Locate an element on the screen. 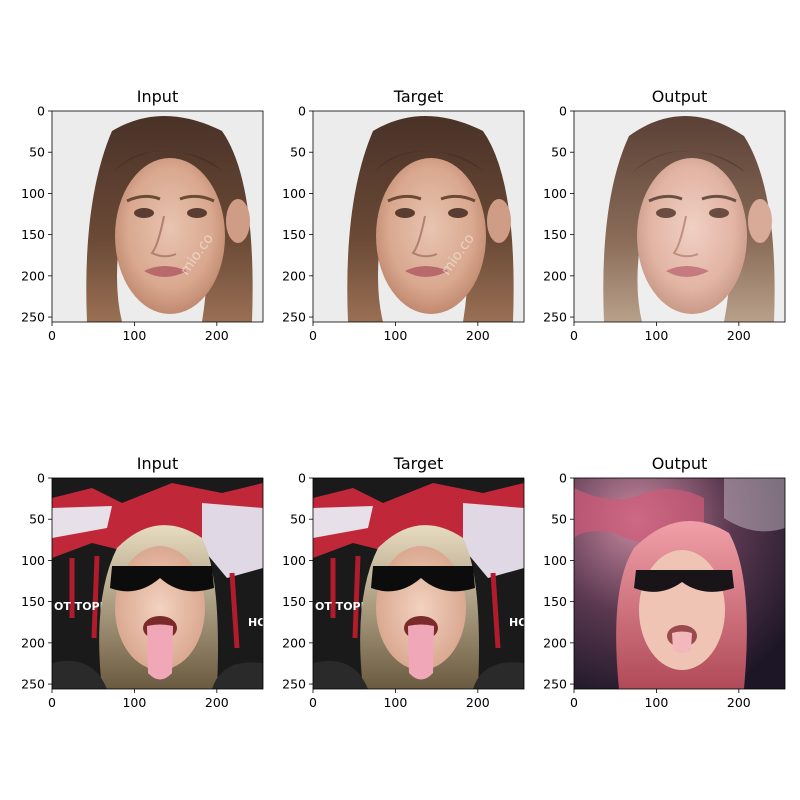 The width and height of the screenshot is (800, 800). panel-output-1: 0 100 200 0 50 100 150 200 250 is located at coordinates (665, 223).